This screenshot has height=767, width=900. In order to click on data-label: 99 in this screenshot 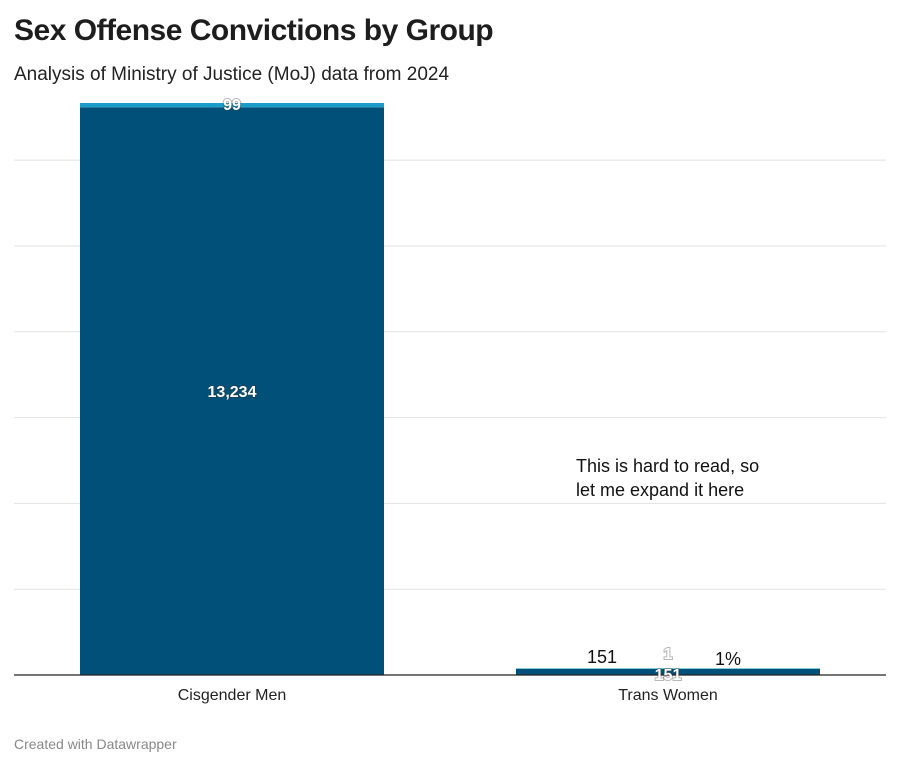, I will do `click(232, 105)`.